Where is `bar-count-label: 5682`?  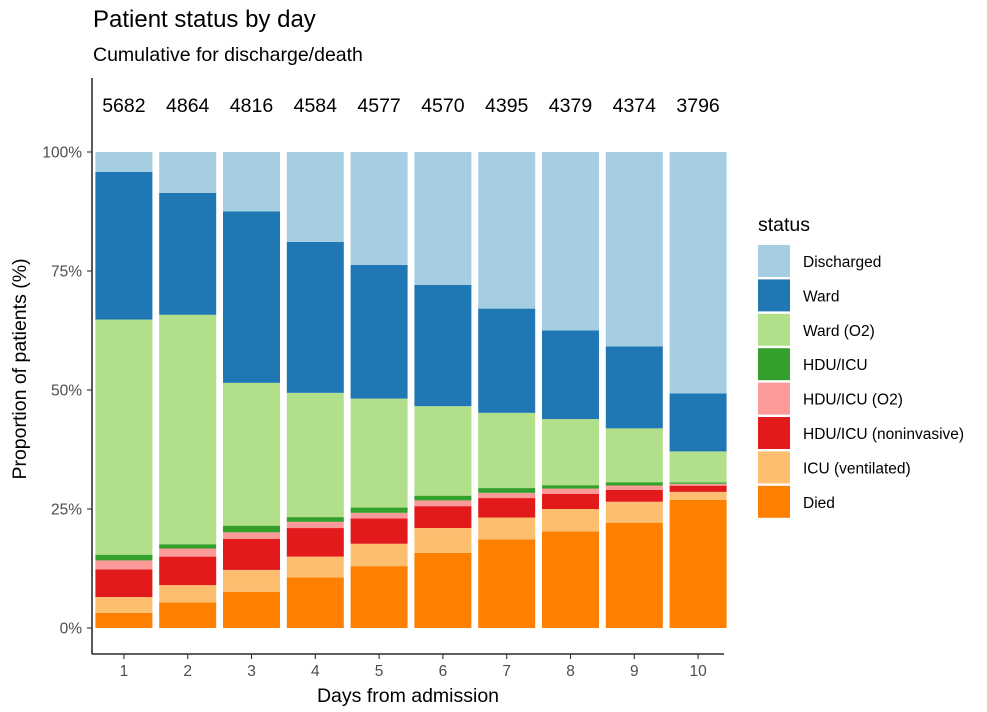
bar-count-label: 5682 is located at coordinates (123, 106).